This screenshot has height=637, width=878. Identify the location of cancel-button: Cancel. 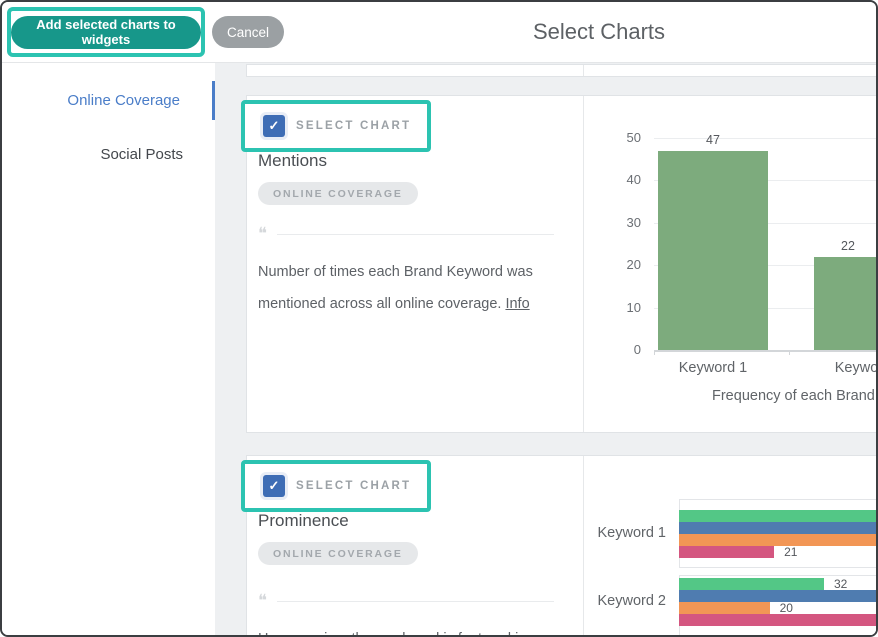
(248, 32).